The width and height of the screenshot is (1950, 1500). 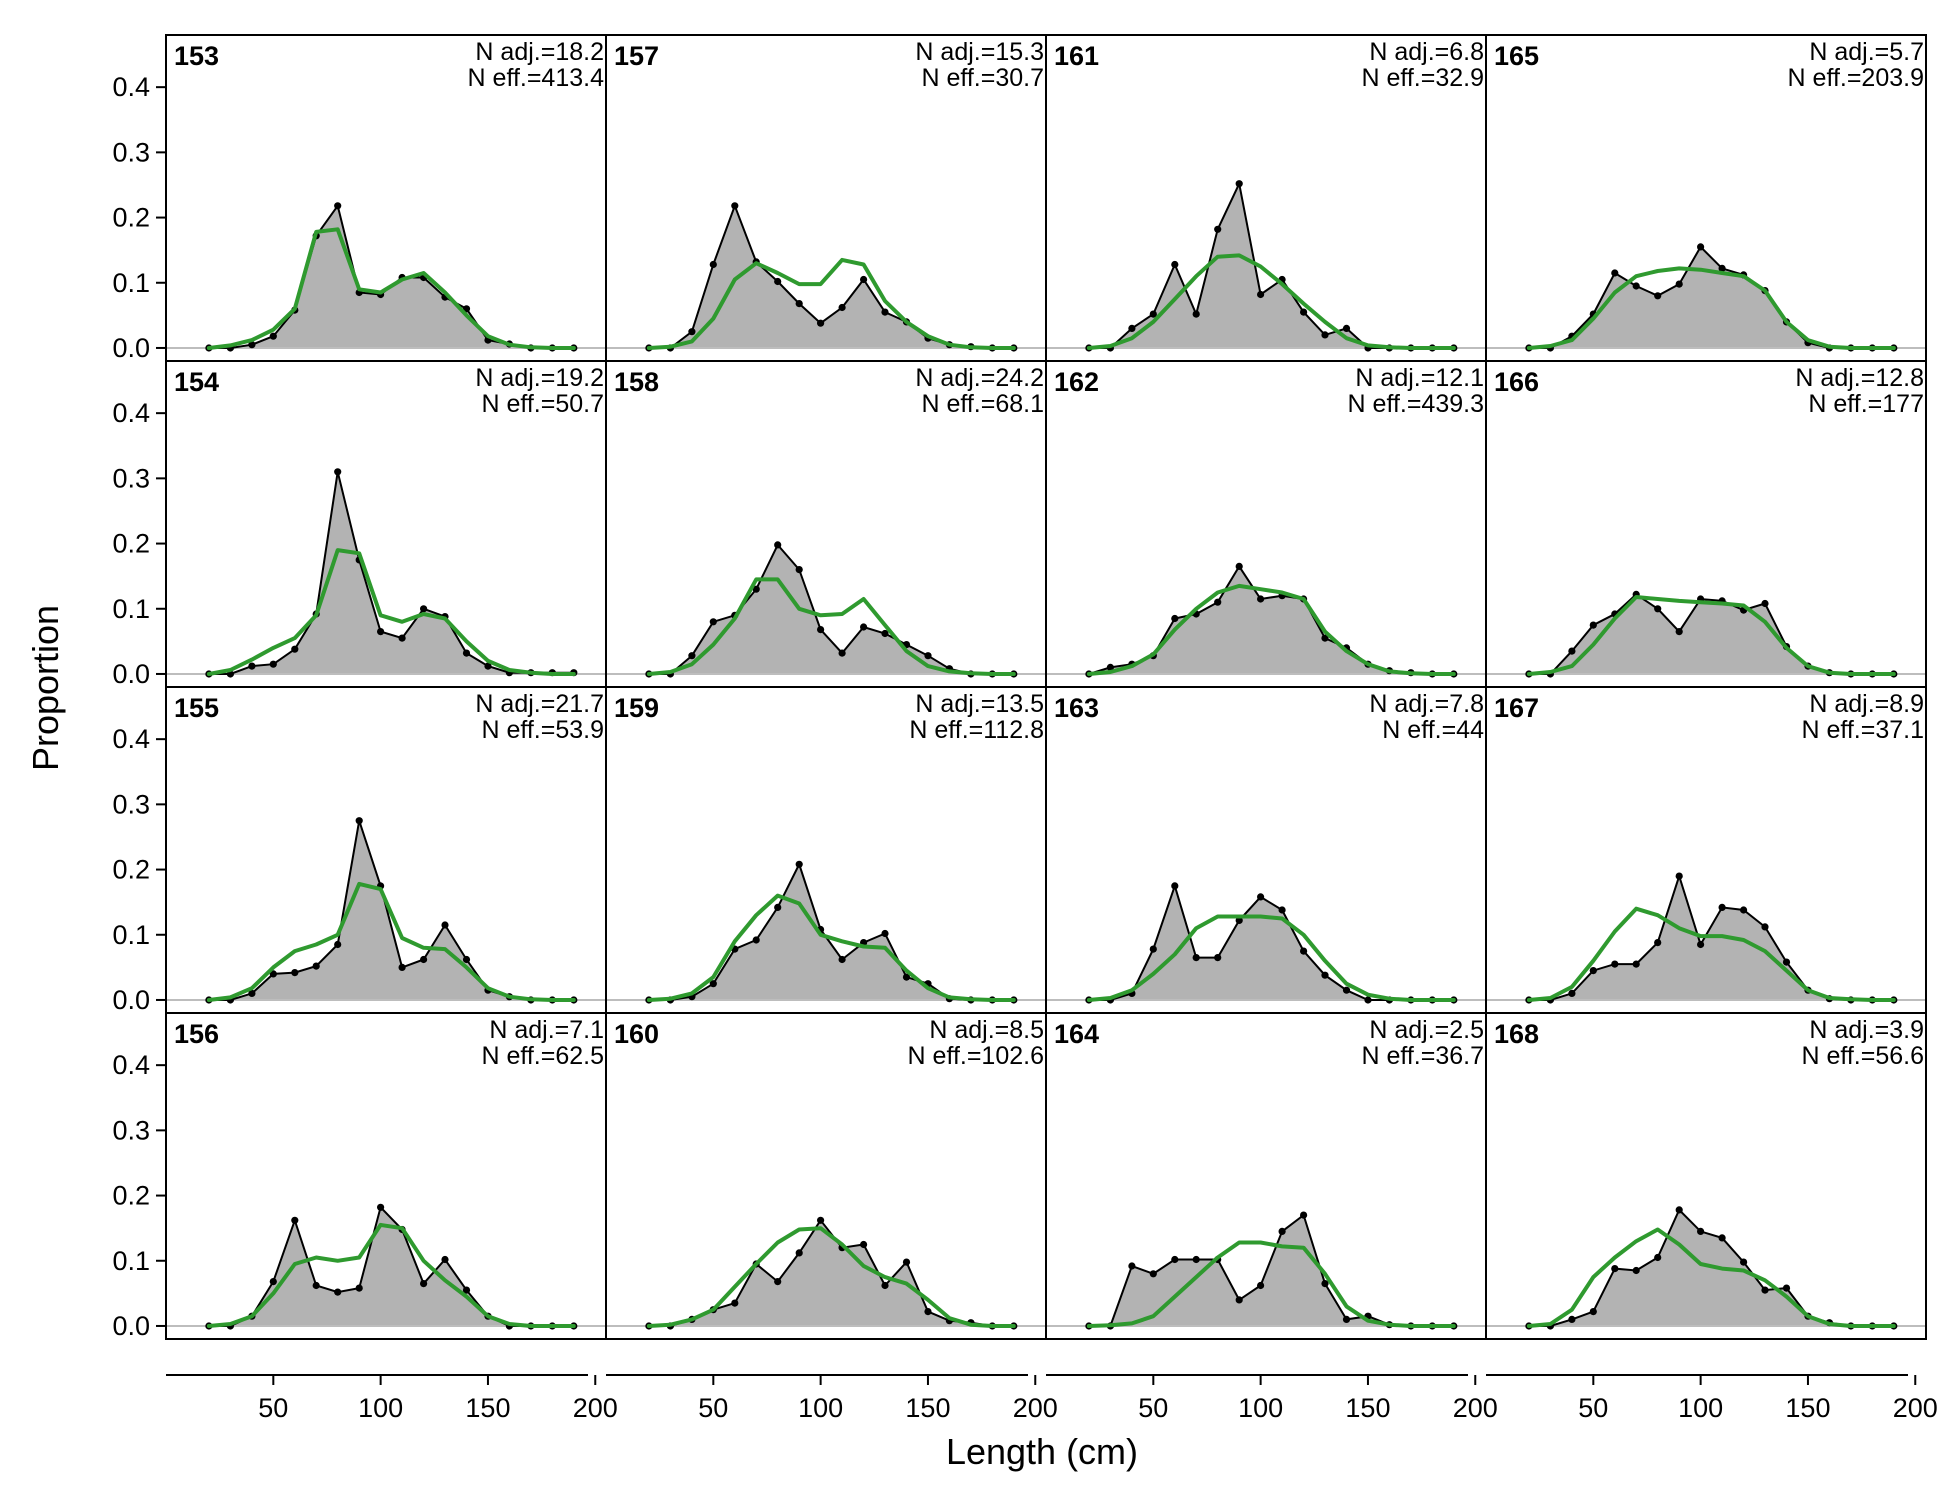 What do you see at coordinates (196, 382) in the screenshot?
I see `panel-id-label: 154` at bounding box center [196, 382].